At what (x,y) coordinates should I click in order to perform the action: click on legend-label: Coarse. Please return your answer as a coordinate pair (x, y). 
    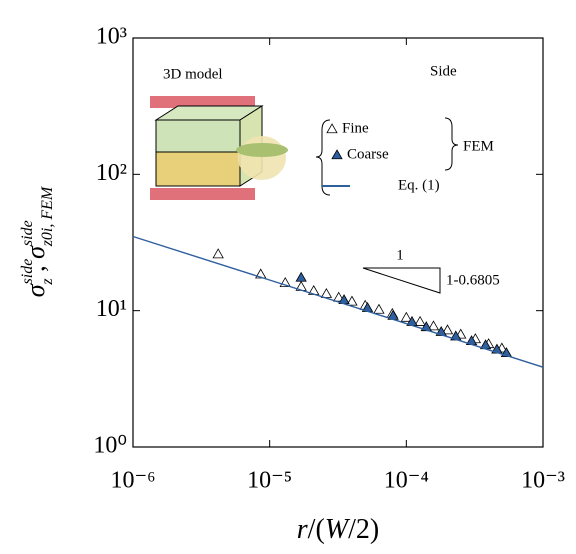
    Looking at the image, I should click on (368, 154).